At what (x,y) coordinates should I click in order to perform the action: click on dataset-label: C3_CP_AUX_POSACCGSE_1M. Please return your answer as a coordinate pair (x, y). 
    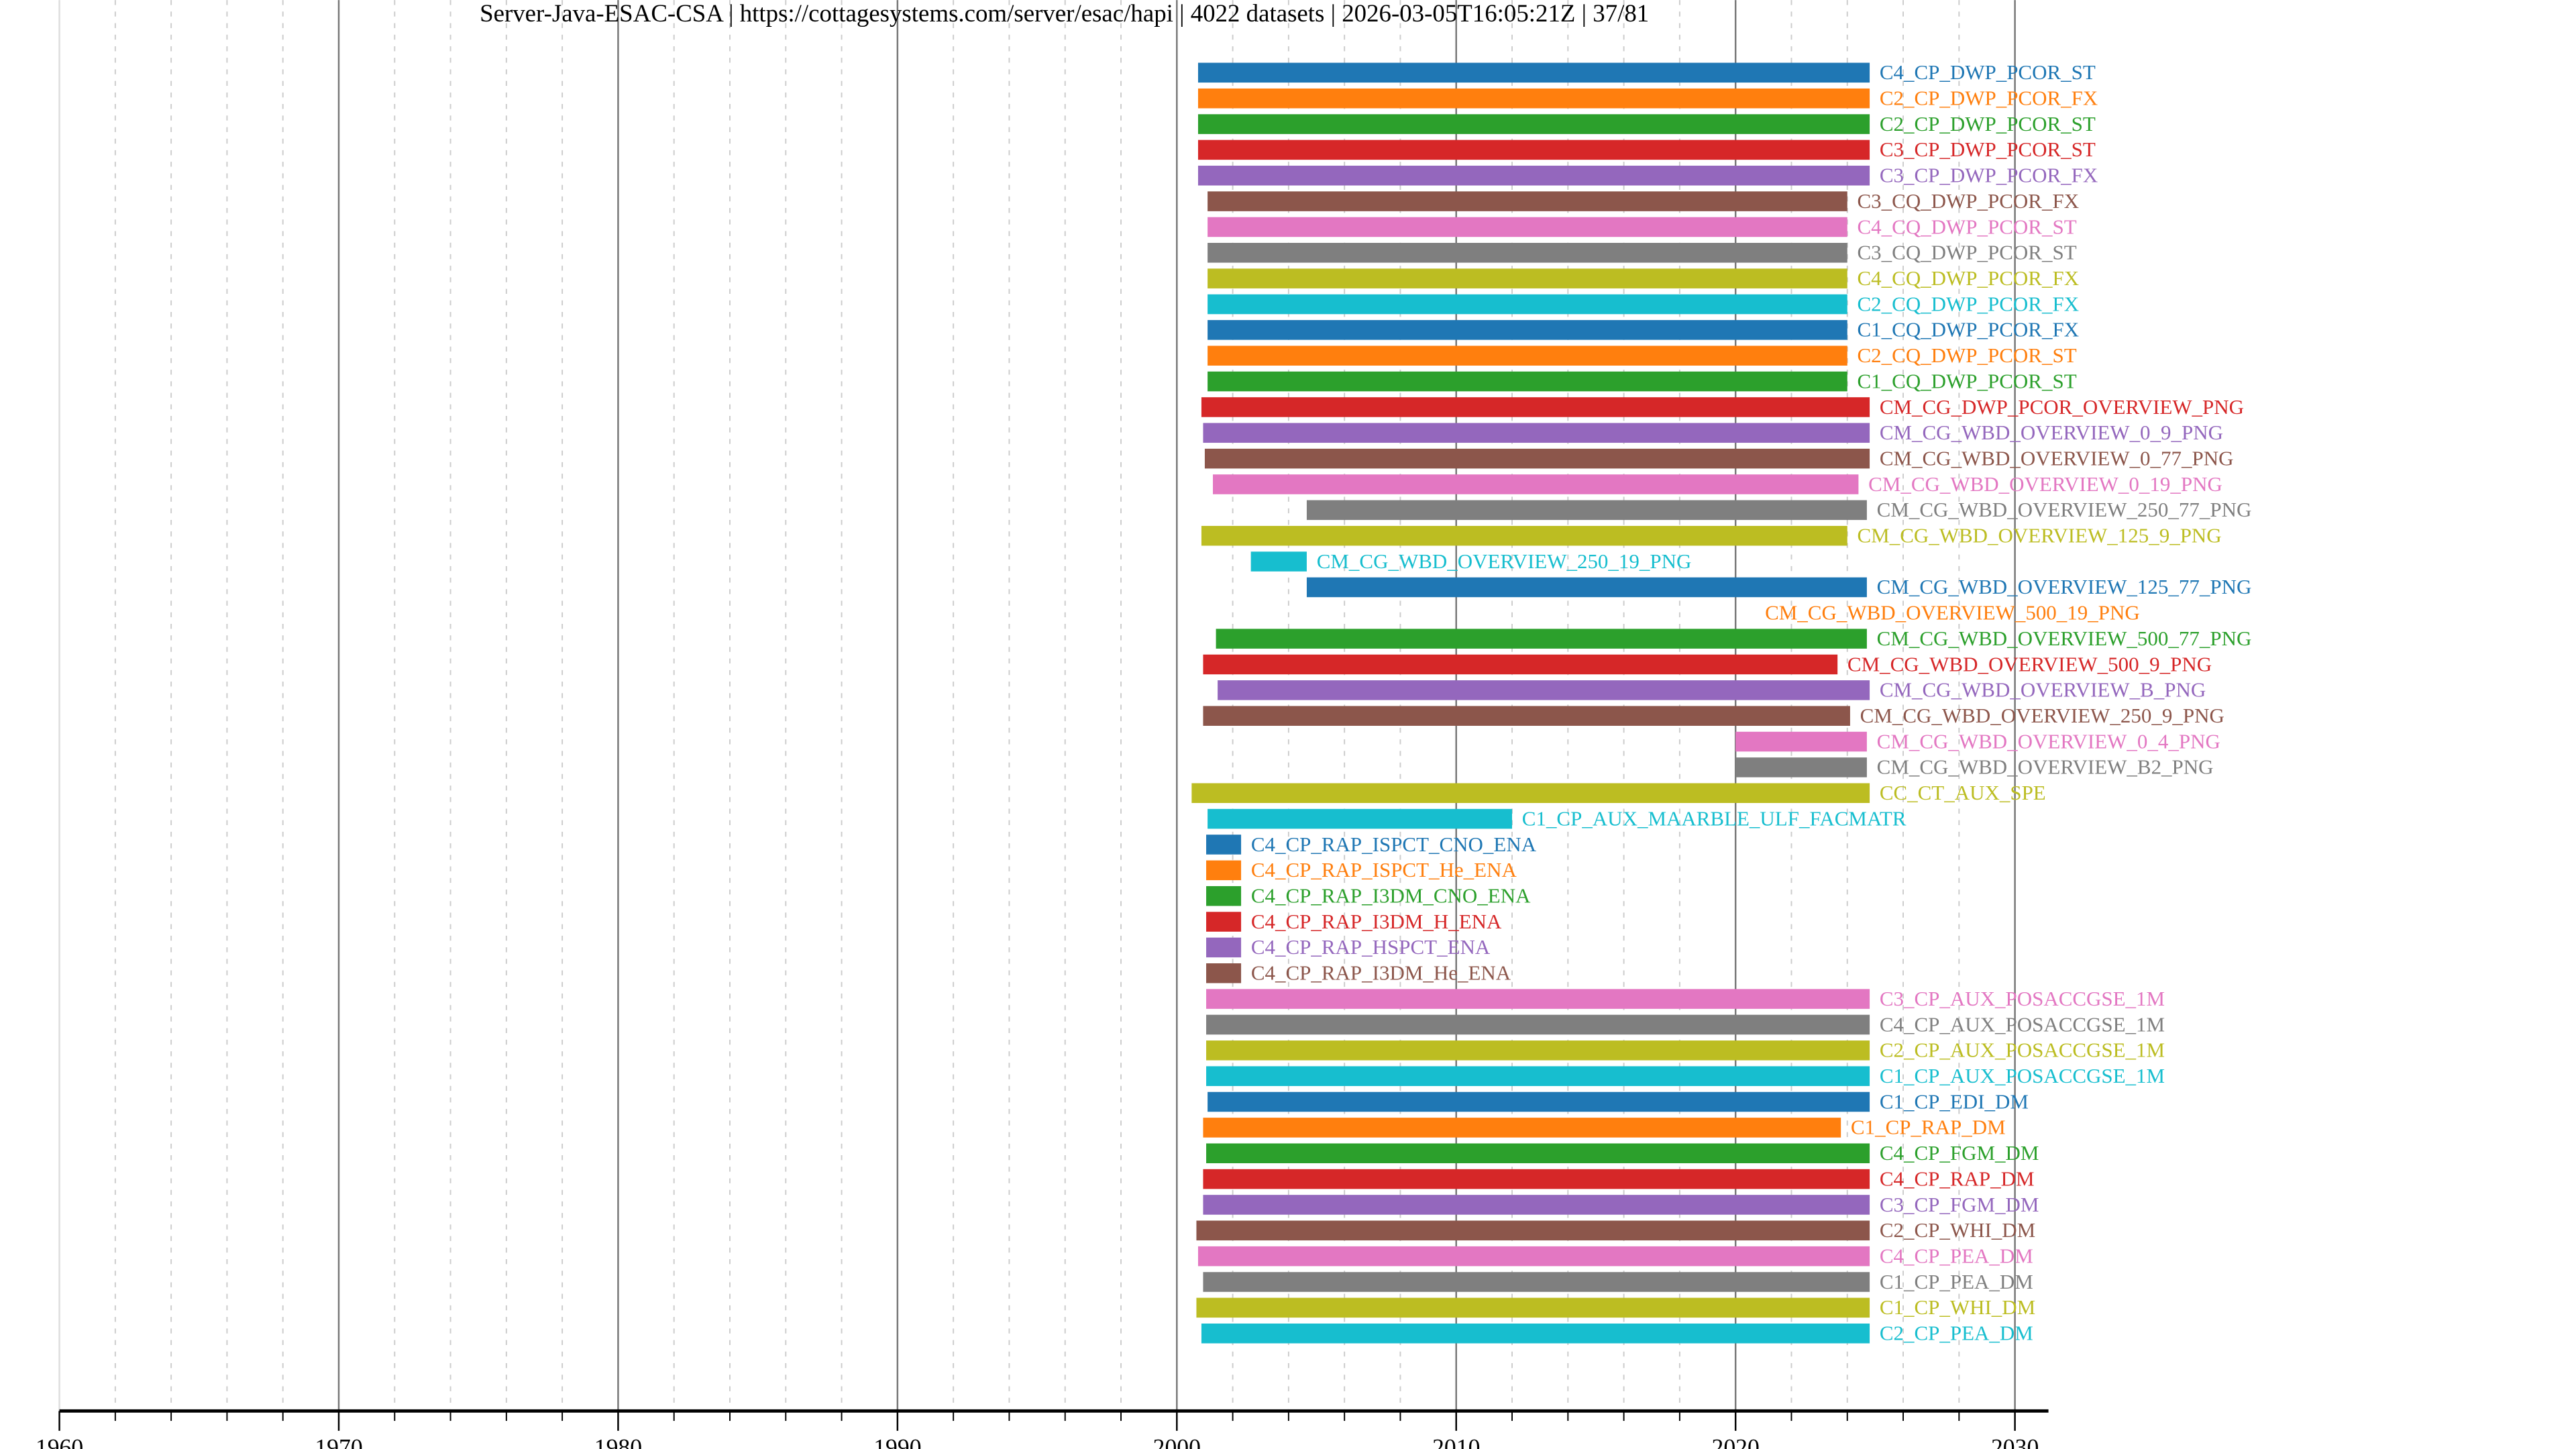
    Looking at the image, I should click on (2022, 998).